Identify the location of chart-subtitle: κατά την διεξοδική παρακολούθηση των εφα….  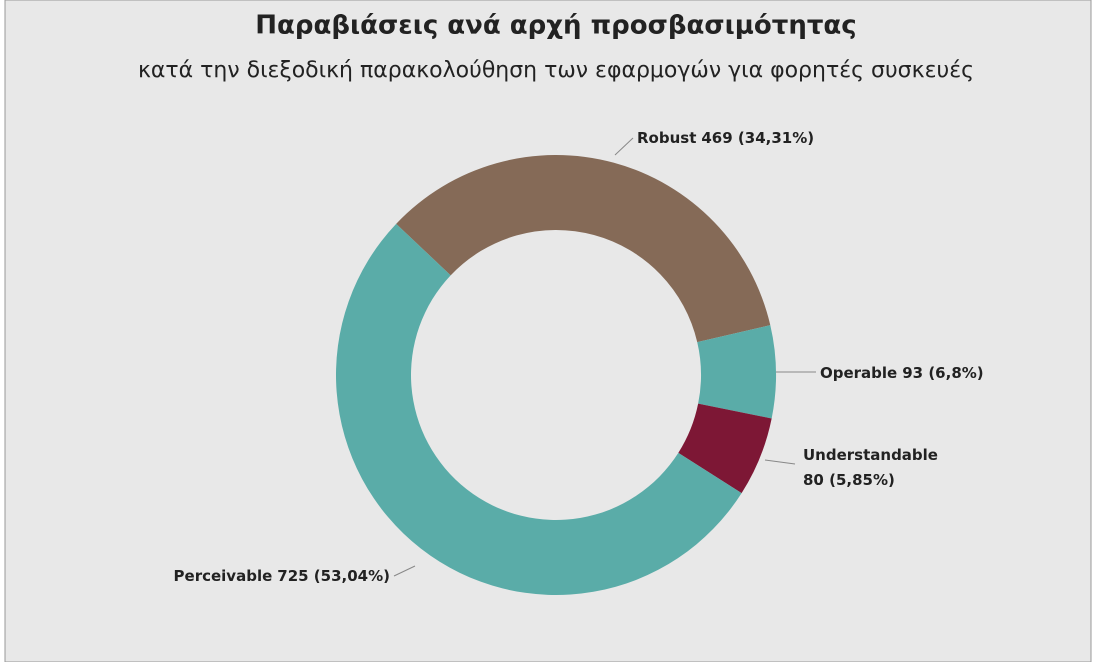
(556, 70).